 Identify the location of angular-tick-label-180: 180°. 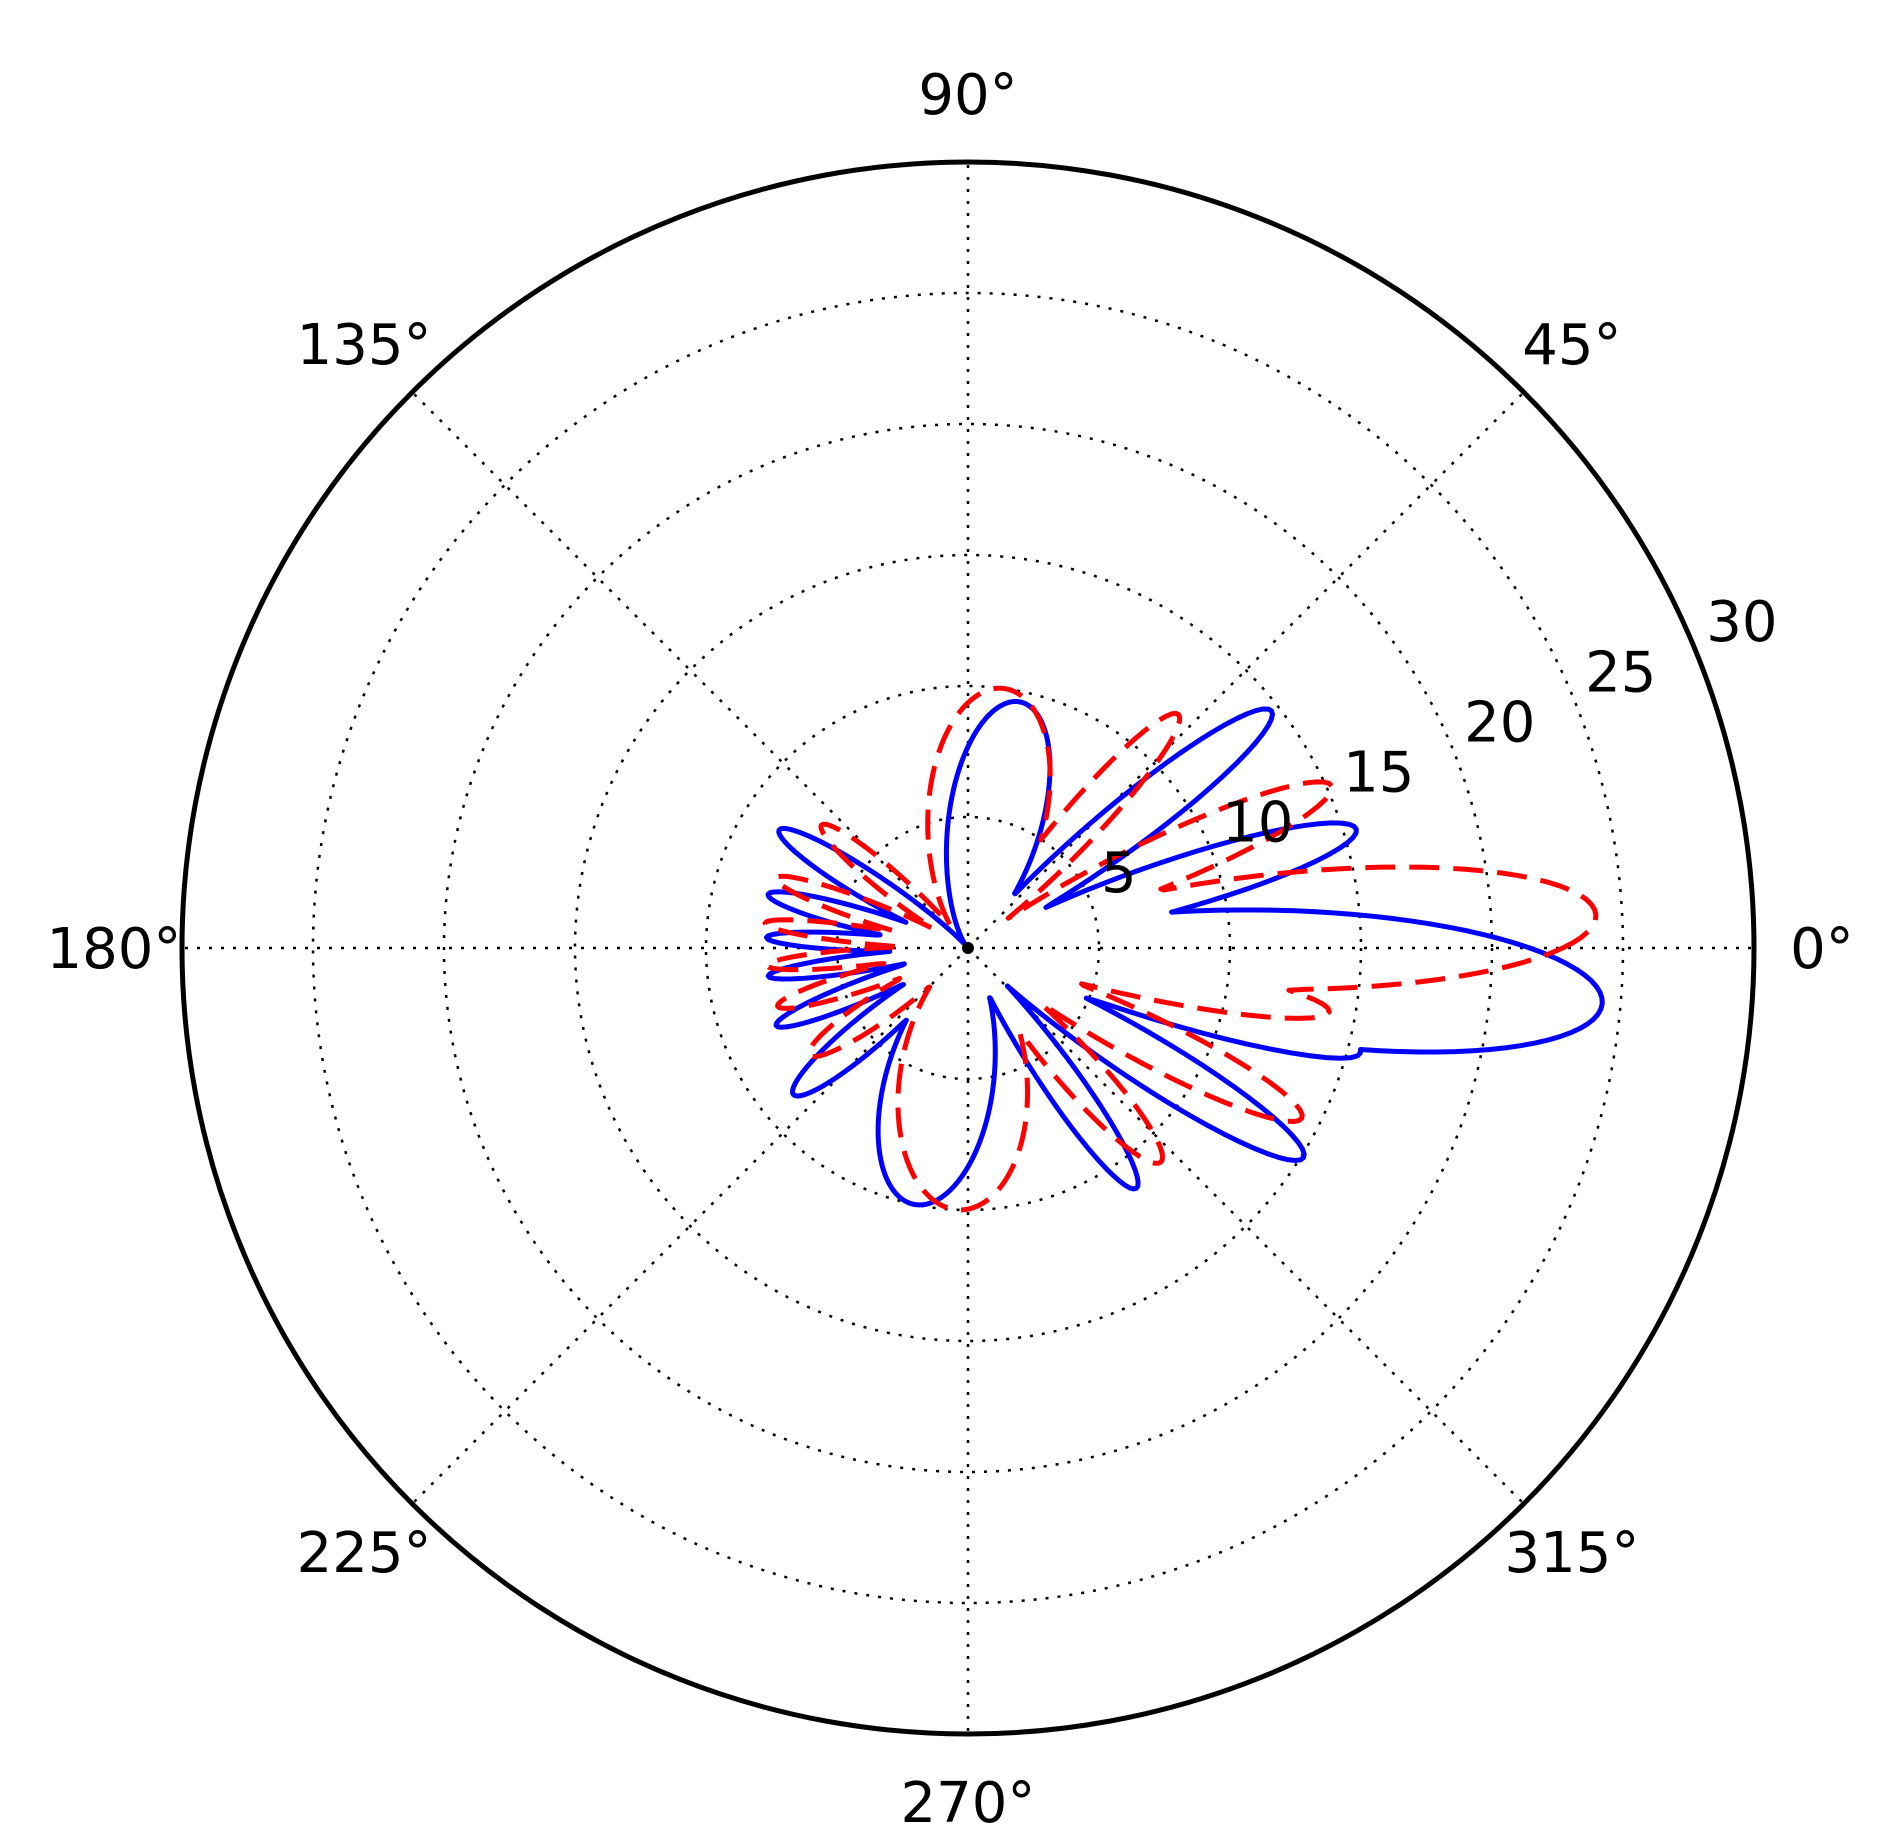
(114, 949).